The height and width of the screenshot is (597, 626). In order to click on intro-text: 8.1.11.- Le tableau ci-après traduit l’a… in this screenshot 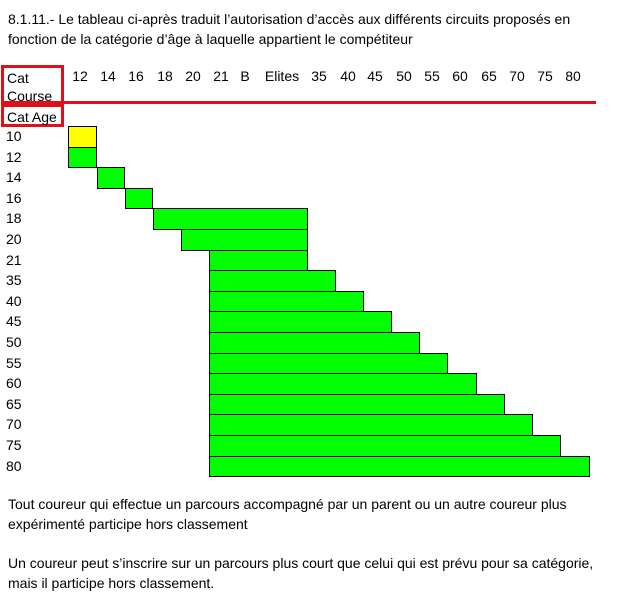, I will do `click(289, 29)`.